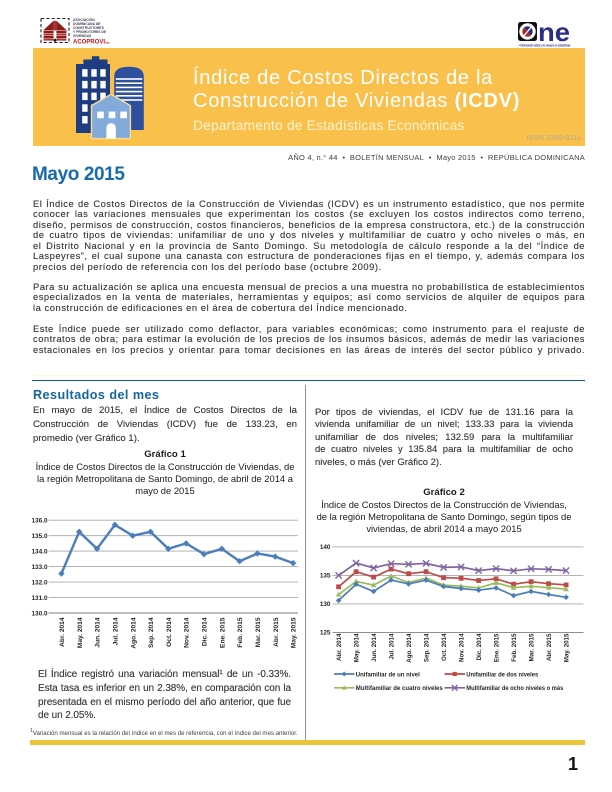 The width and height of the screenshot is (612, 792). I want to click on svg-text: 136.0, so click(40, 521).